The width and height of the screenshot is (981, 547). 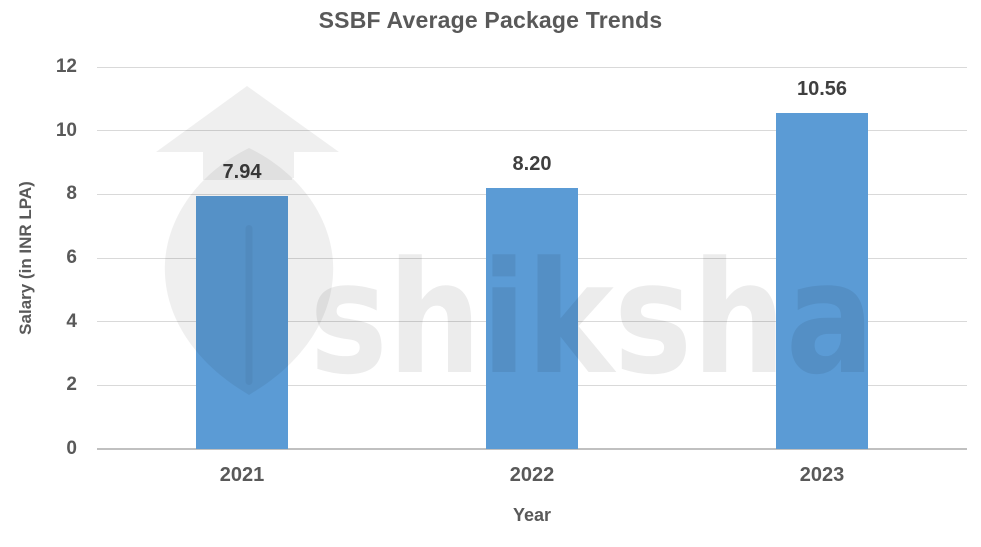 I want to click on y-tick-label: 6, so click(x=71, y=257).